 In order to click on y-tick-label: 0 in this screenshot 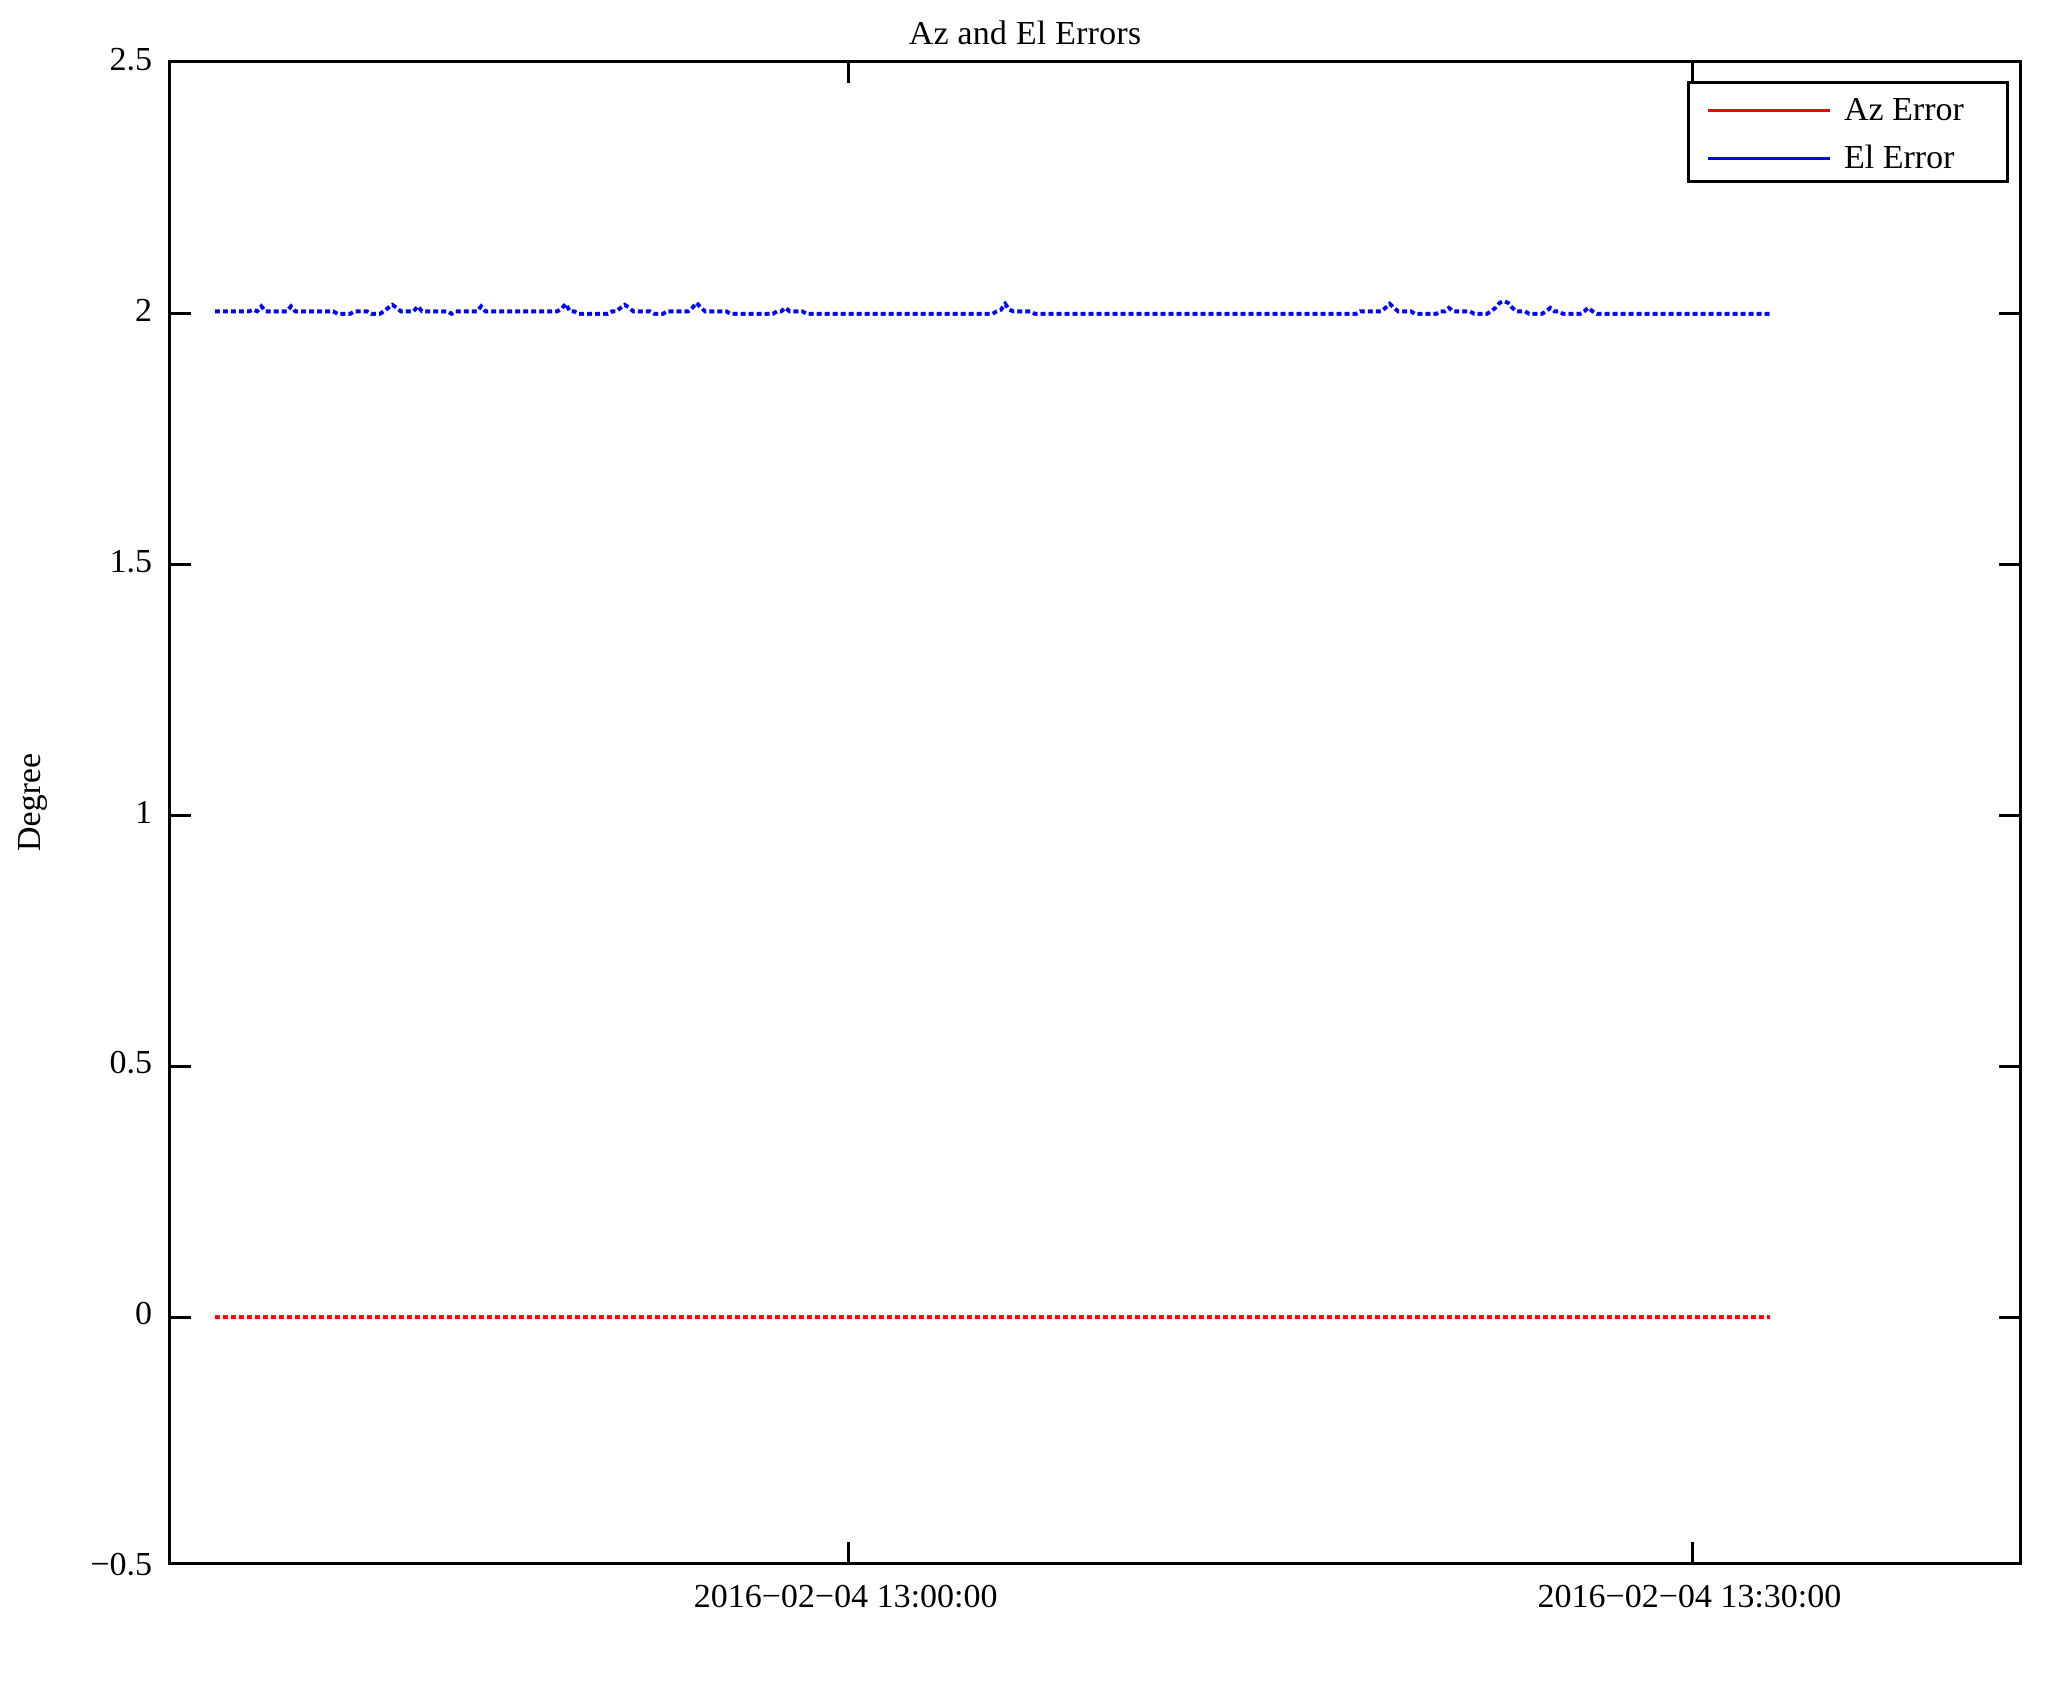, I will do `click(143, 1314)`.